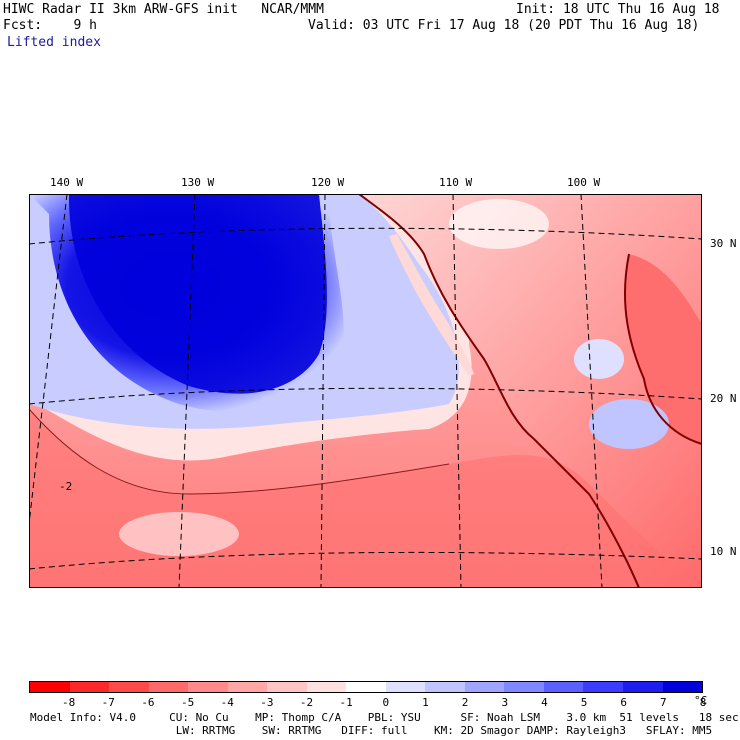 This screenshot has width=740, height=740. Describe the element at coordinates (179, 534) in the screenshot. I see `pale-patch-south` at that location.